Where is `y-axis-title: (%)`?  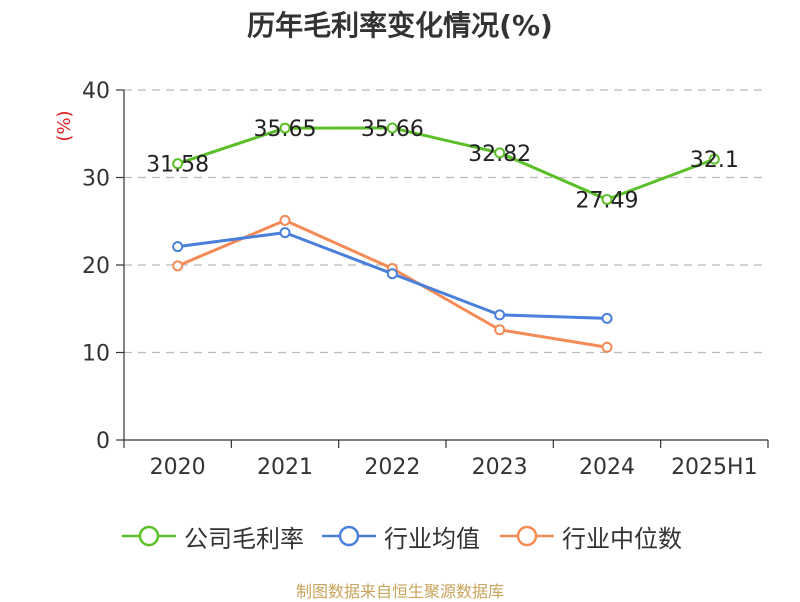
y-axis-title: (%) is located at coordinates (64, 125).